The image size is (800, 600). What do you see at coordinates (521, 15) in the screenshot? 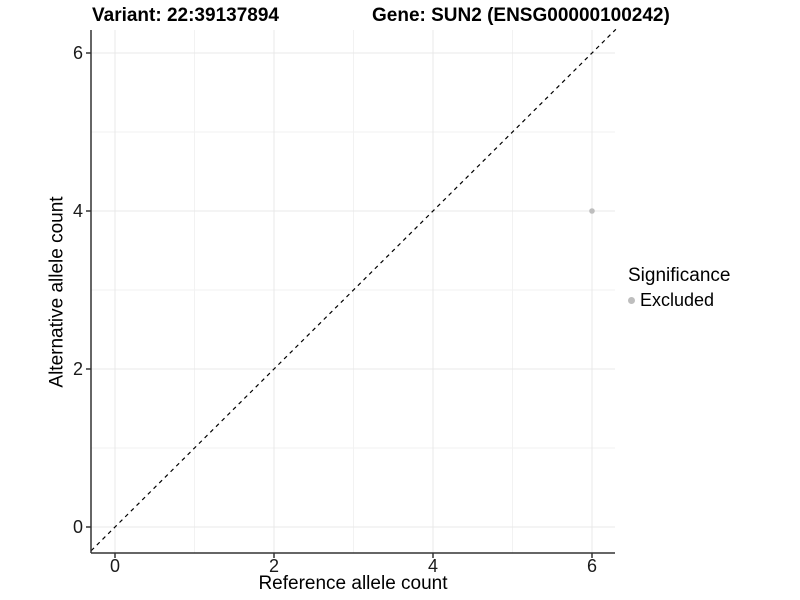
I see `gene-title: Gene: SUN2 (ENSG00000100242)` at bounding box center [521, 15].